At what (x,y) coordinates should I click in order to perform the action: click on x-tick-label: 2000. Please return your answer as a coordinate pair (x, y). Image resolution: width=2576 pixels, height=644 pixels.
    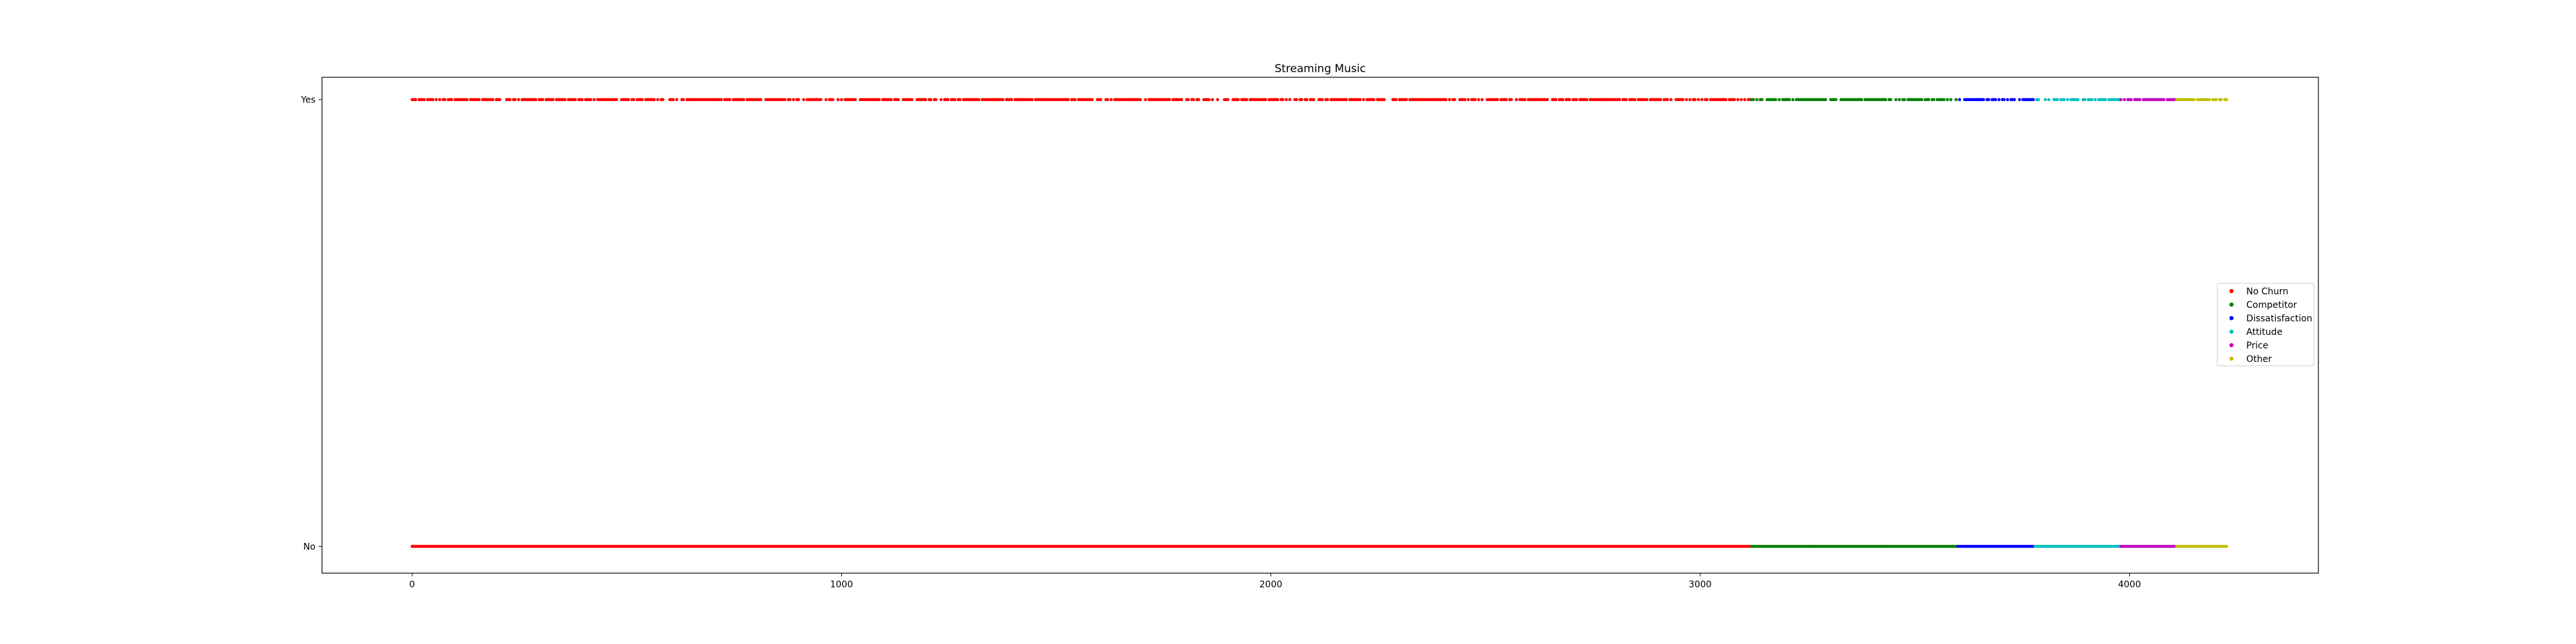
    Looking at the image, I should click on (1271, 585).